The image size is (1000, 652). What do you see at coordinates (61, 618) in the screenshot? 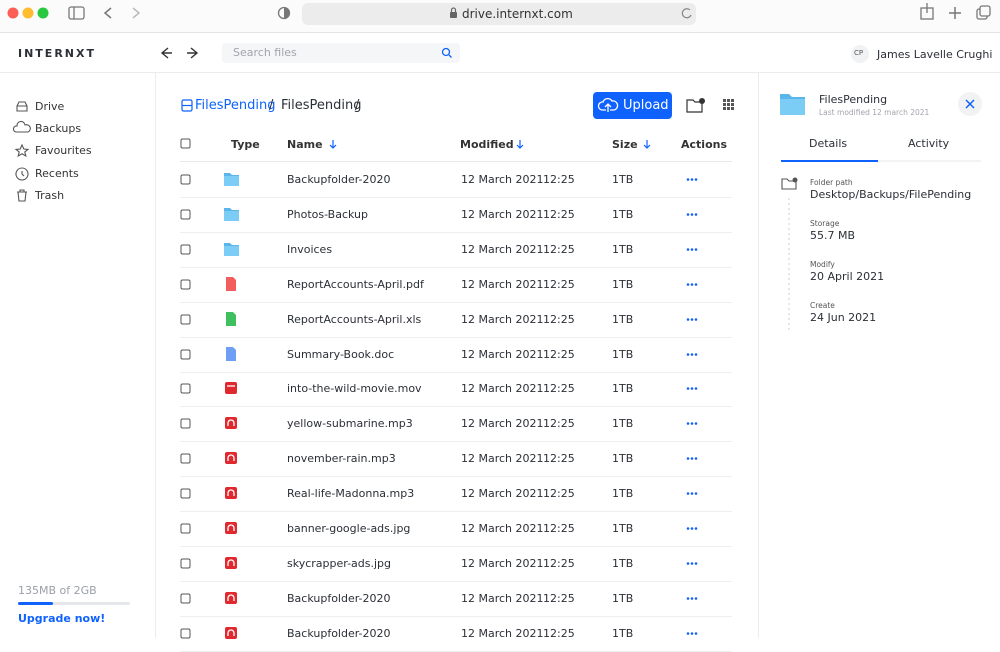
I see `upgrade-link: Upgrade now!` at bounding box center [61, 618].